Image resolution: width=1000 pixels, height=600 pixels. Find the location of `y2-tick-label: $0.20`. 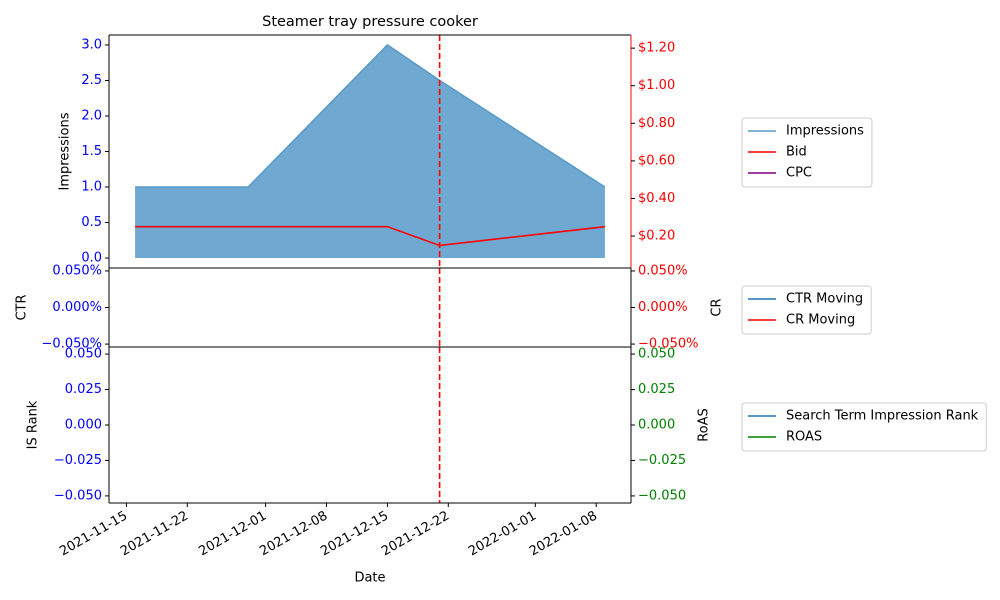

y2-tick-label: $0.20 is located at coordinates (656, 236).